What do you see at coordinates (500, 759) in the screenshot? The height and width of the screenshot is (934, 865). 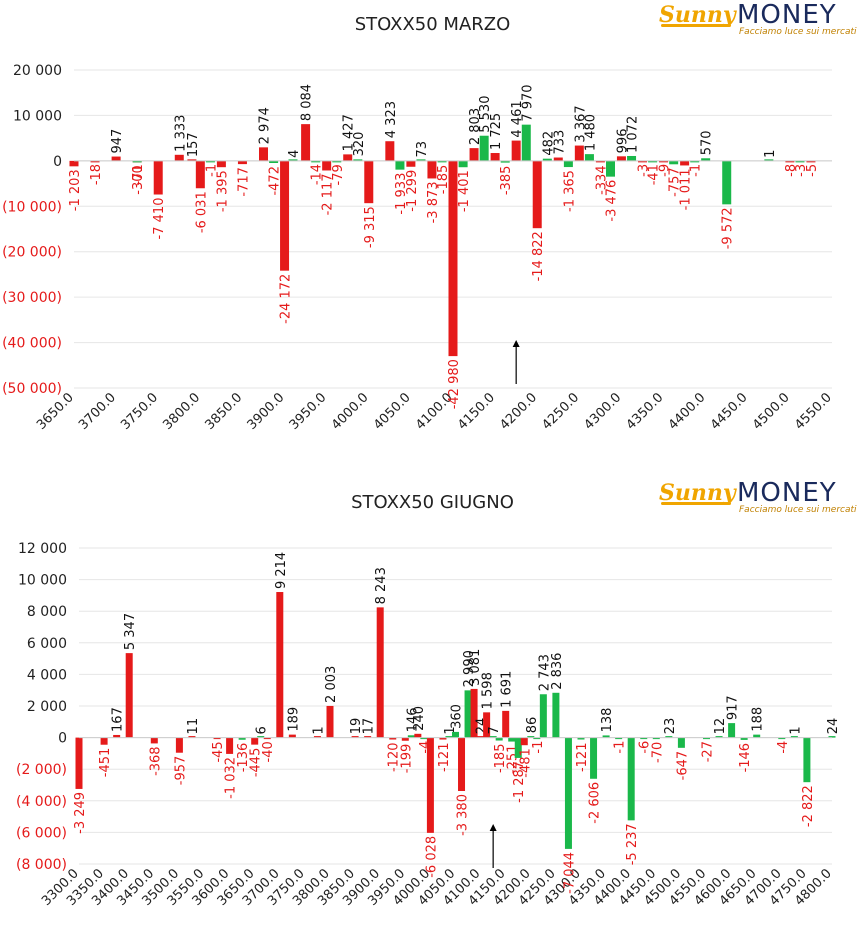 I see `data-label: -185` at bounding box center [500, 759].